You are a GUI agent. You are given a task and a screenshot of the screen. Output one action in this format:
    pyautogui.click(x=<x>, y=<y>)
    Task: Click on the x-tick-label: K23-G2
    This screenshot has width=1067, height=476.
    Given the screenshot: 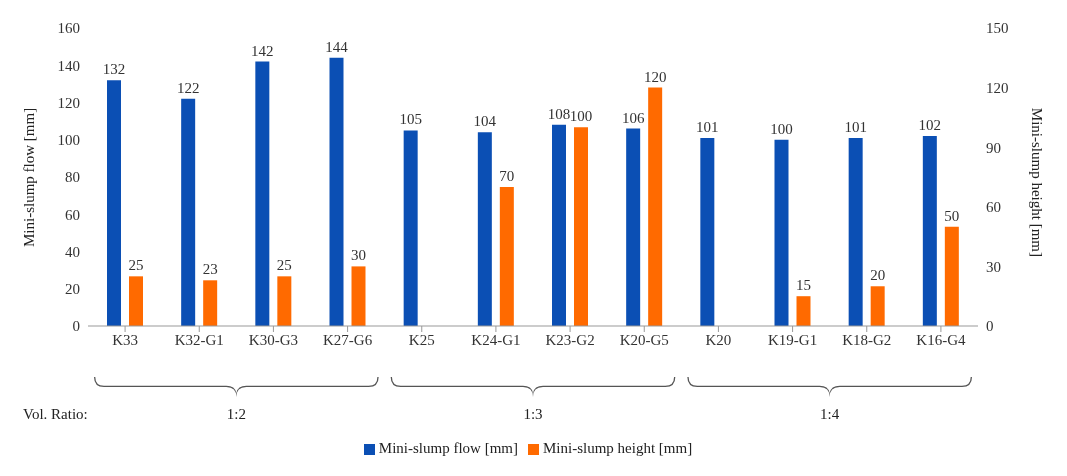 What is the action you would take?
    pyautogui.click(x=570, y=339)
    